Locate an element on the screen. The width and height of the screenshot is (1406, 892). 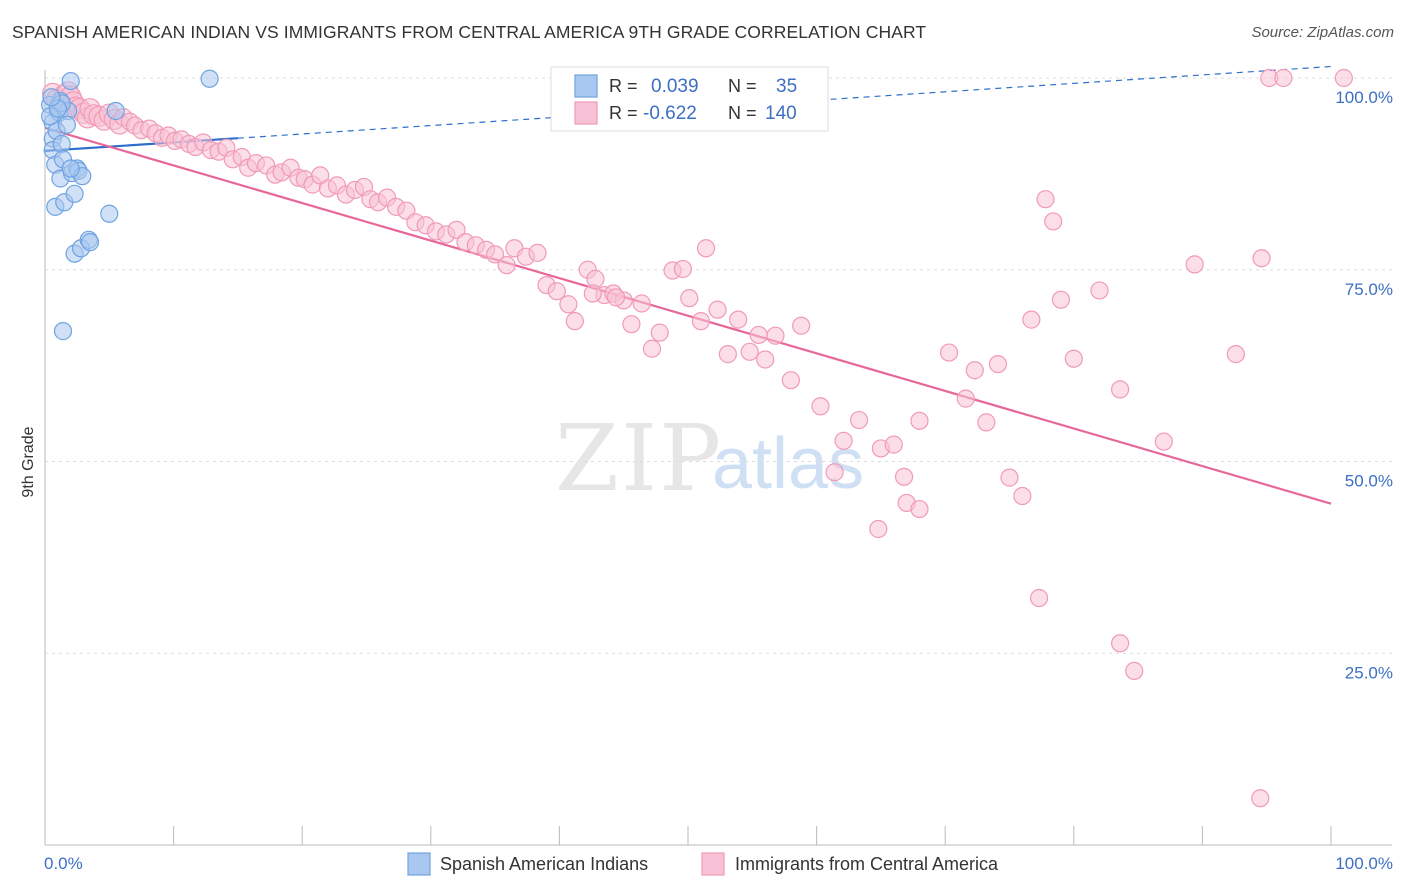
stats-n-value-2: 140 is located at coordinates (781, 113).